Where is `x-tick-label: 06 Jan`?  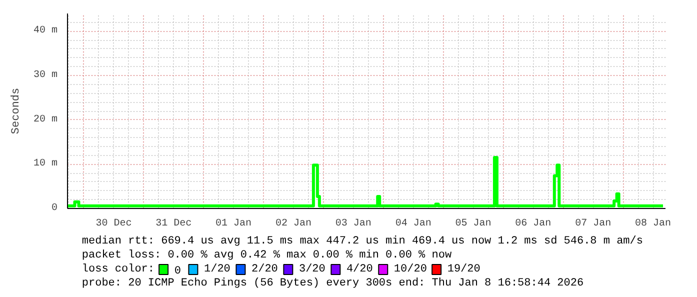 x-tick-label: 06 Jan is located at coordinates (533, 224).